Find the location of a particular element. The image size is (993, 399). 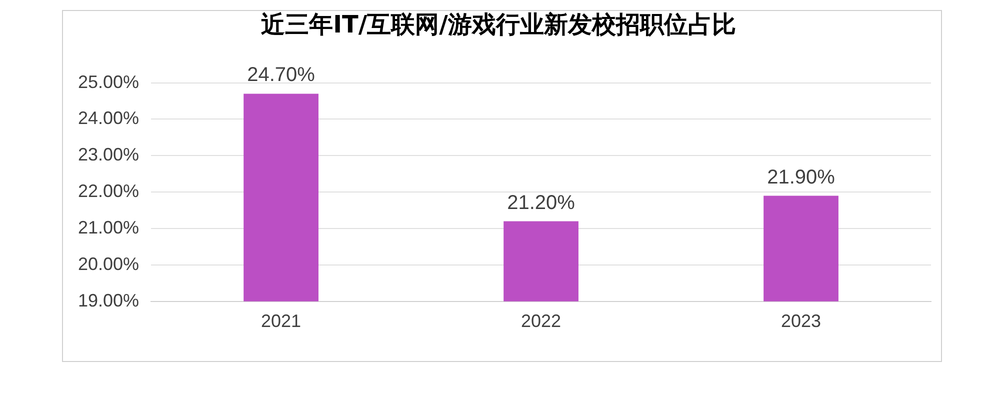

y-tick-label: 19.00% is located at coordinates (109, 300).